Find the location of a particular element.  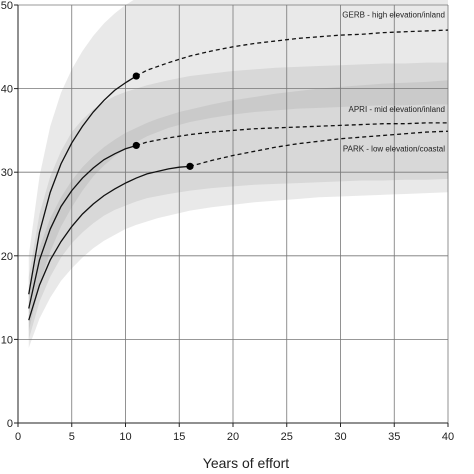

x-tick-label: 0 is located at coordinates (18, 437).